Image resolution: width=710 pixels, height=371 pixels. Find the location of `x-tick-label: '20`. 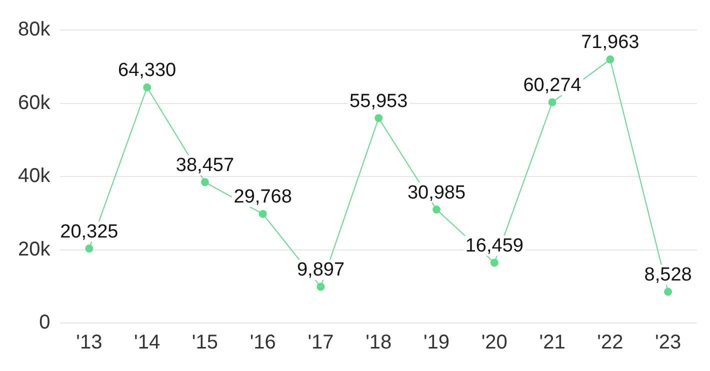

x-tick-label: '20 is located at coordinates (494, 343).